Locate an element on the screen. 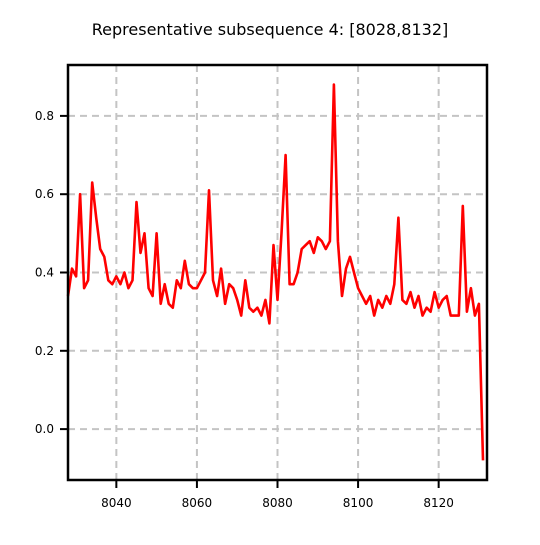  y-tick-label: 0.6 is located at coordinates (44, 194).